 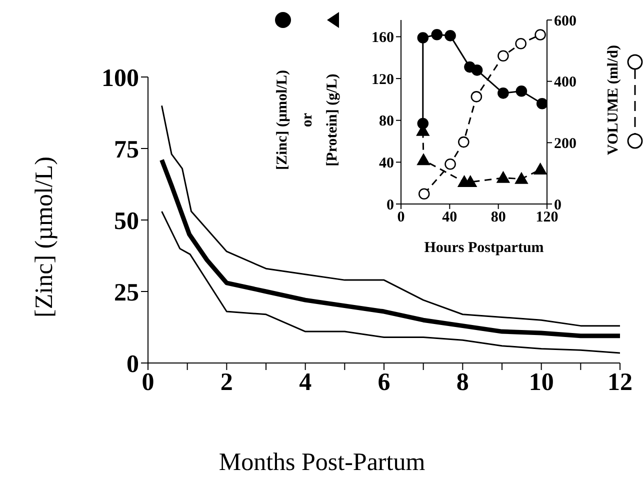 I want to click on x-tick-label: 12, so click(x=620, y=382).